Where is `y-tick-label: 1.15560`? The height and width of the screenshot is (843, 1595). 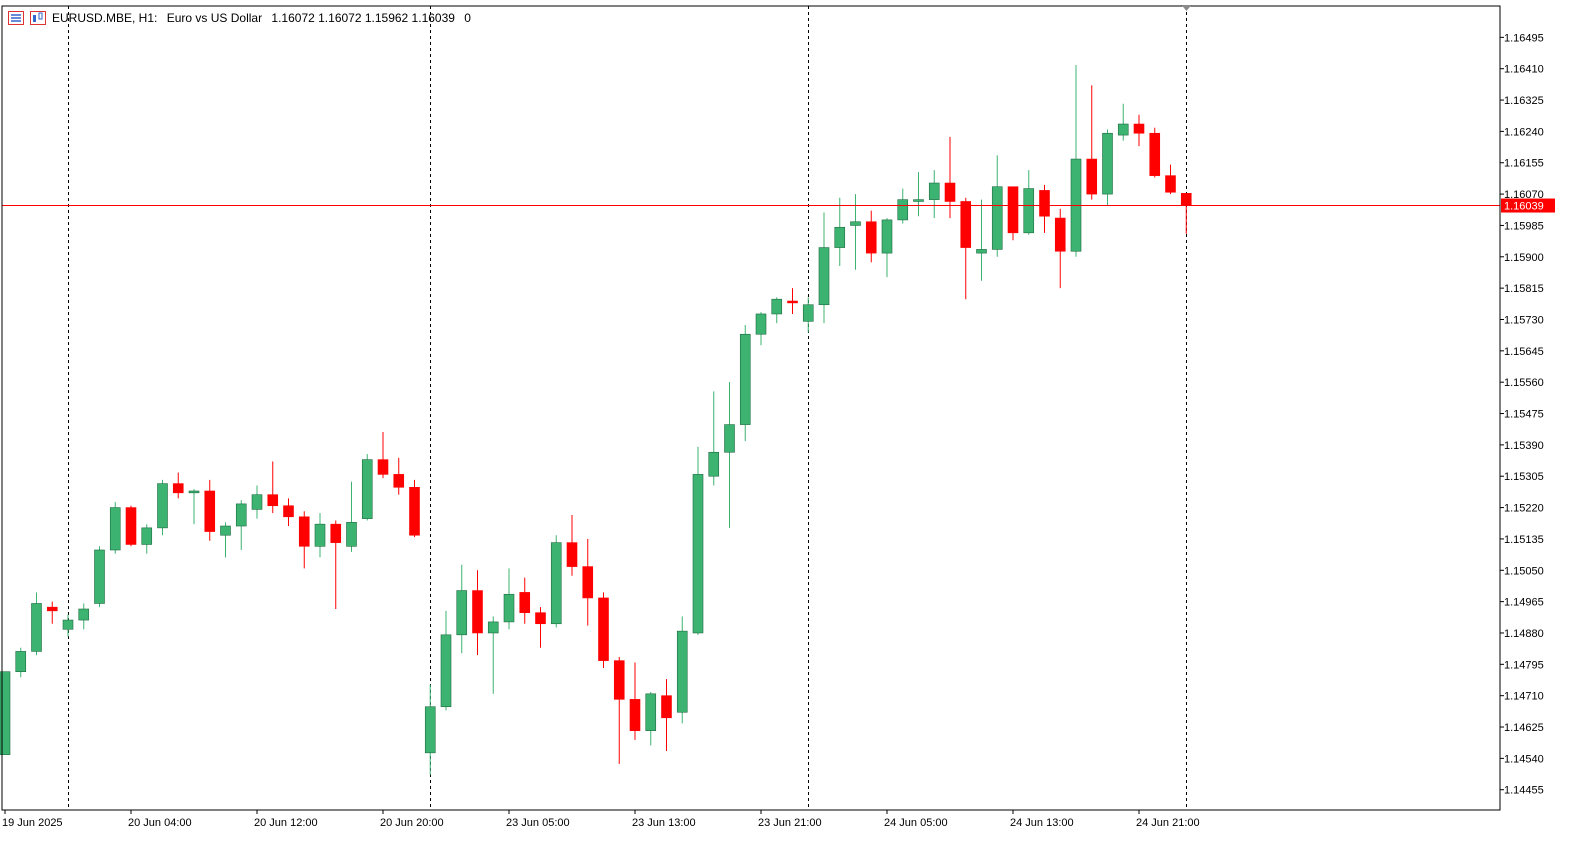
y-tick-label: 1.15560 is located at coordinates (1524, 383).